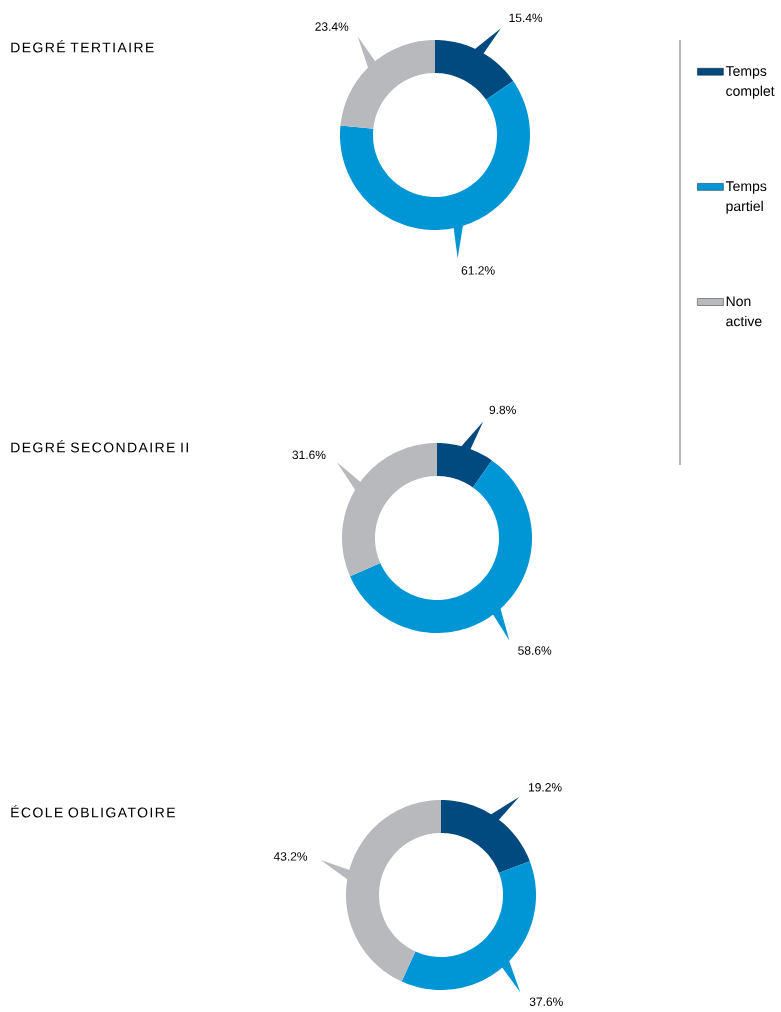 Image resolution: width=781 pixels, height=1012 pixels. Describe the element at coordinates (309, 455) in the screenshot. I see `data-label: 31.6%` at that location.